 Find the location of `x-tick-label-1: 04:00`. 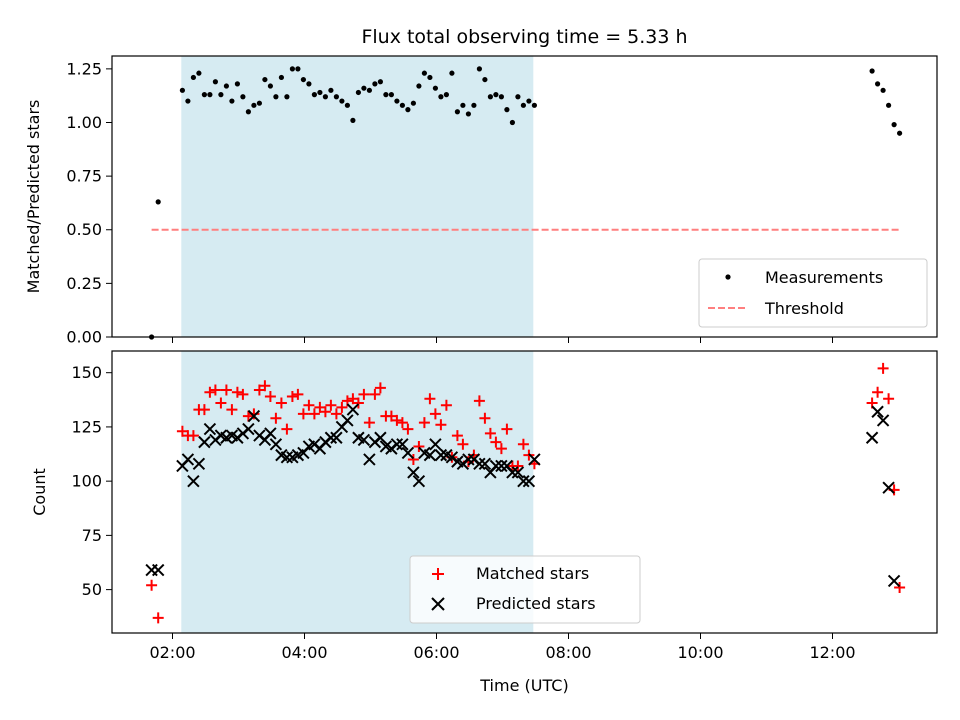

x-tick-label-1: 04:00 is located at coordinates (304, 652).